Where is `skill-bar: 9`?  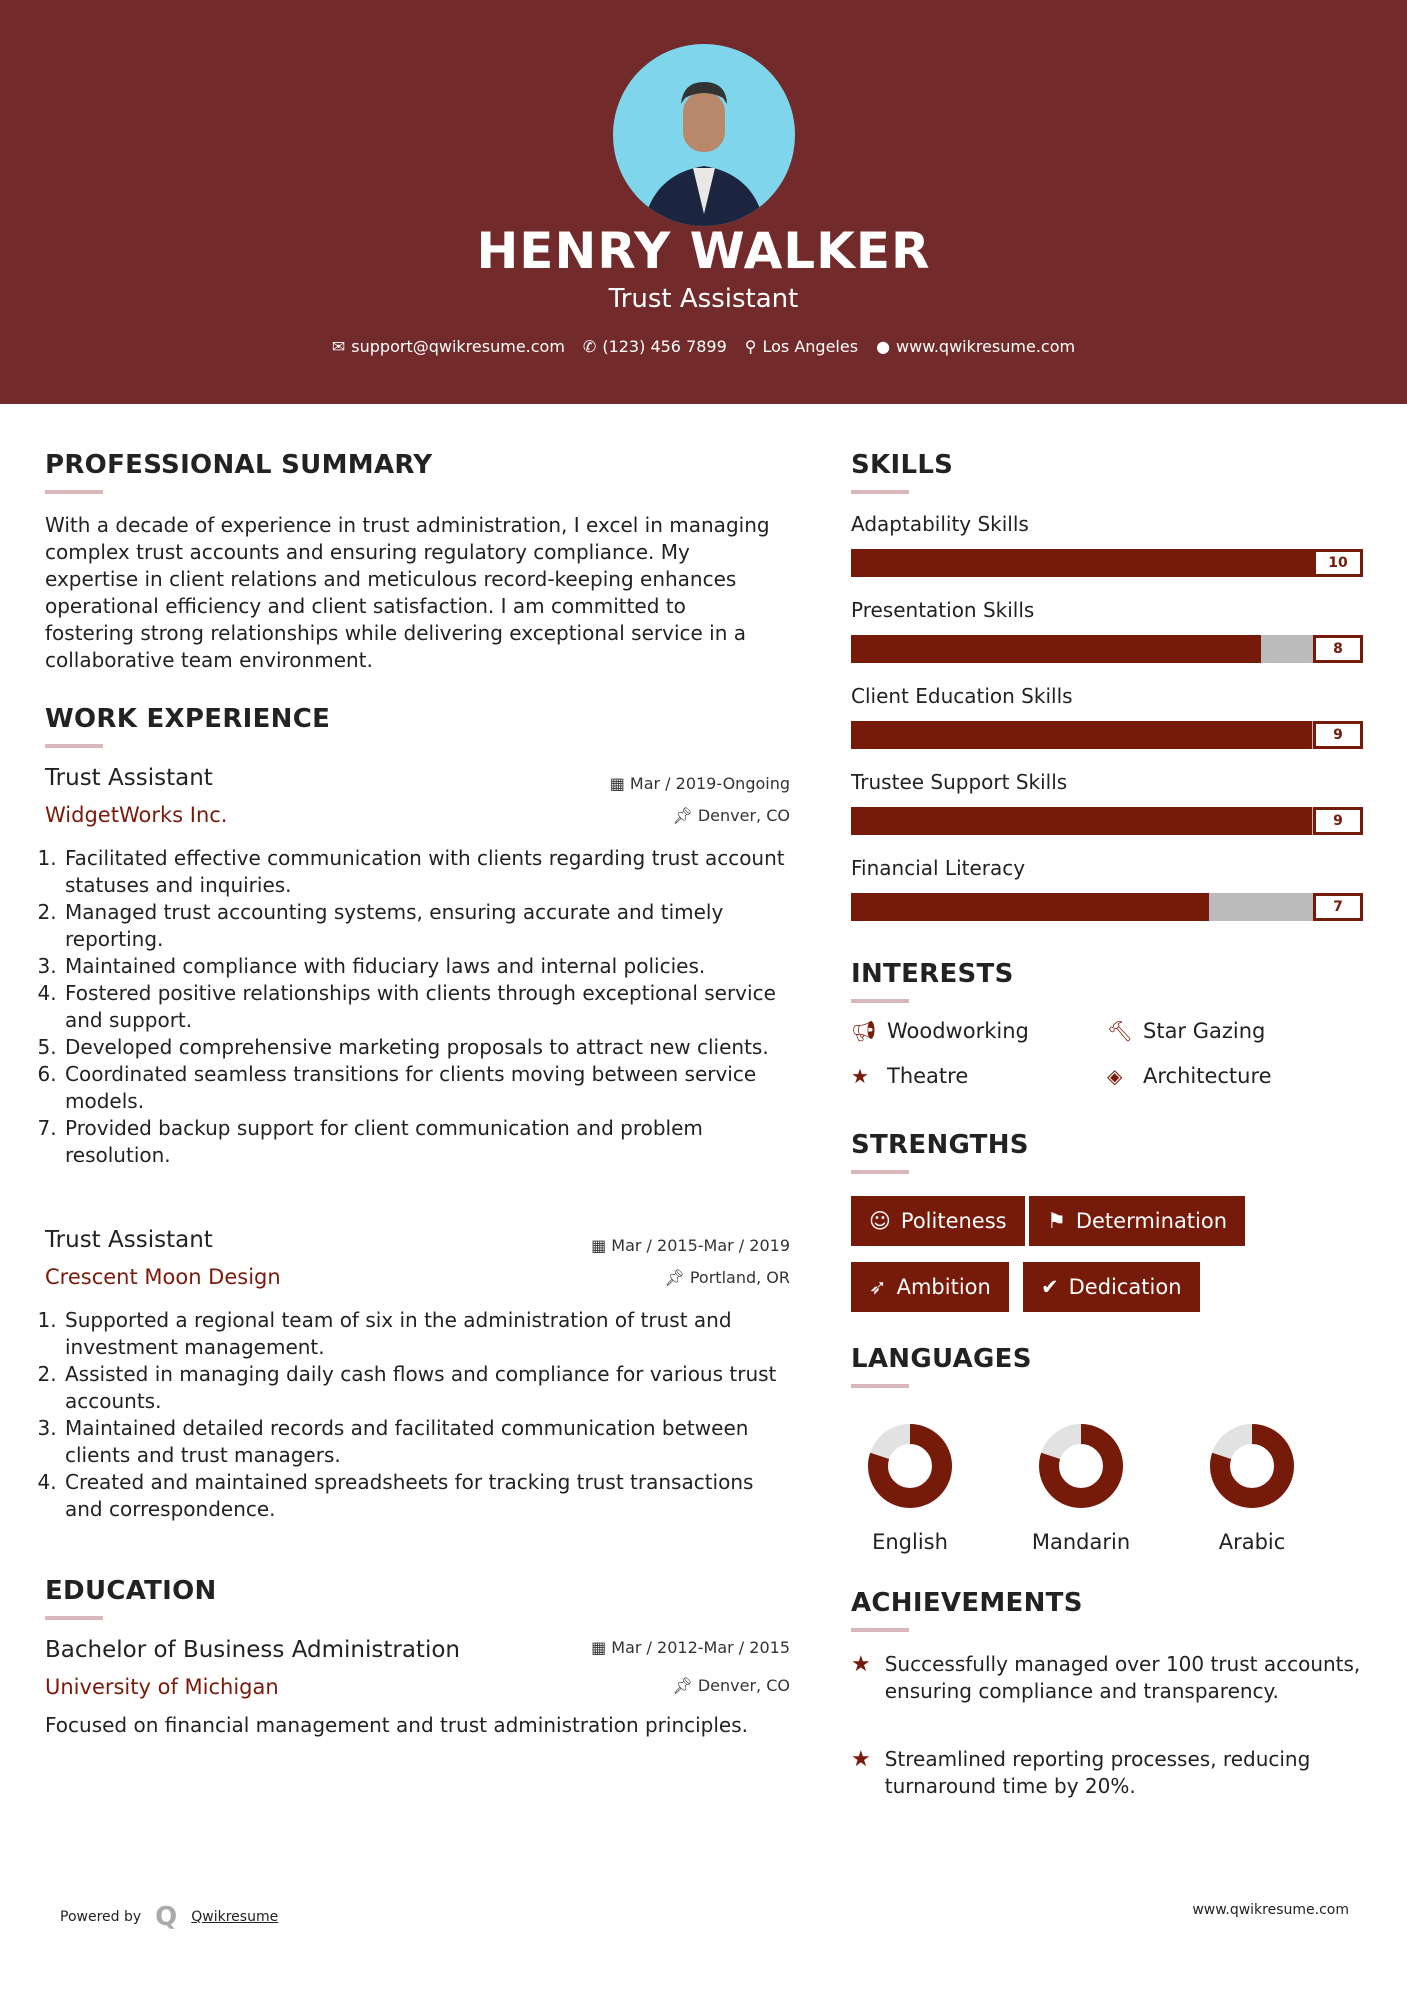 skill-bar: 9 is located at coordinates (1107, 821).